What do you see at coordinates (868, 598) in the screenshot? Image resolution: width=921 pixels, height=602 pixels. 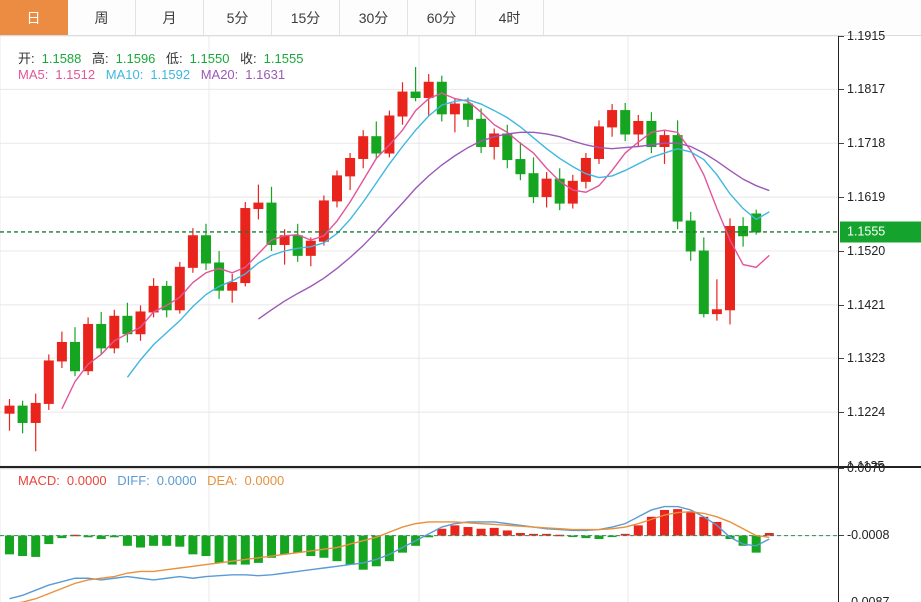 I see `macd-tick-label-2: -0.0087` at bounding box center [868, 598].